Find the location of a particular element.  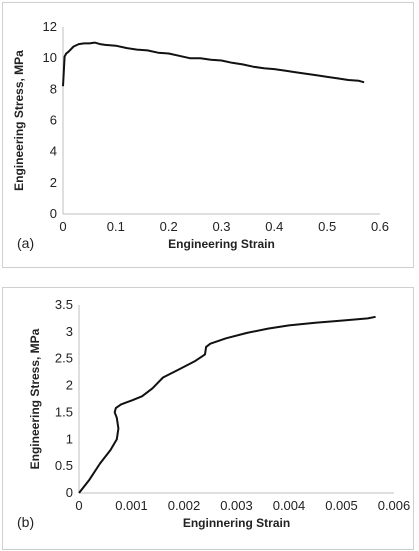

y-tick-label: 2.5 is located at coordinates (64, 358).